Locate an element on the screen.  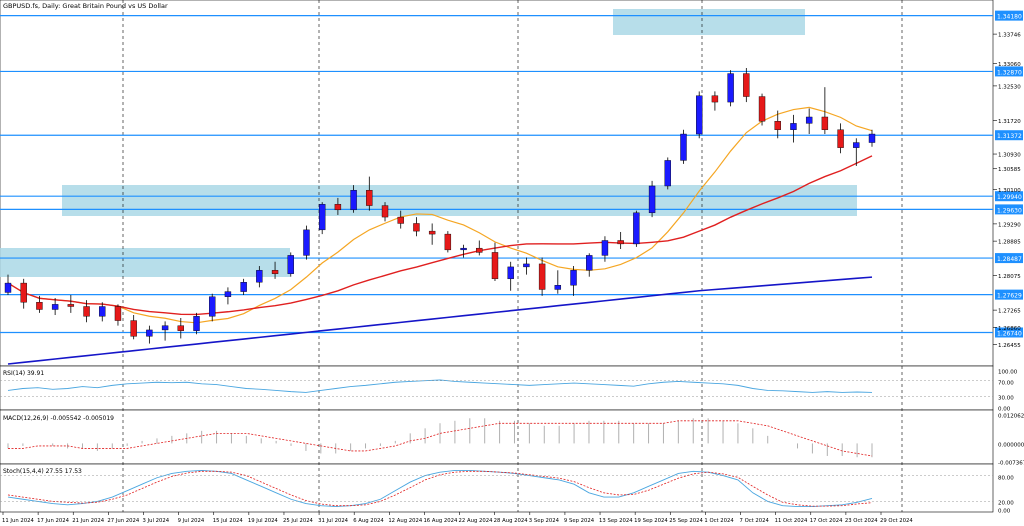
stoch-signal-line is located at coordinates (440, 488).